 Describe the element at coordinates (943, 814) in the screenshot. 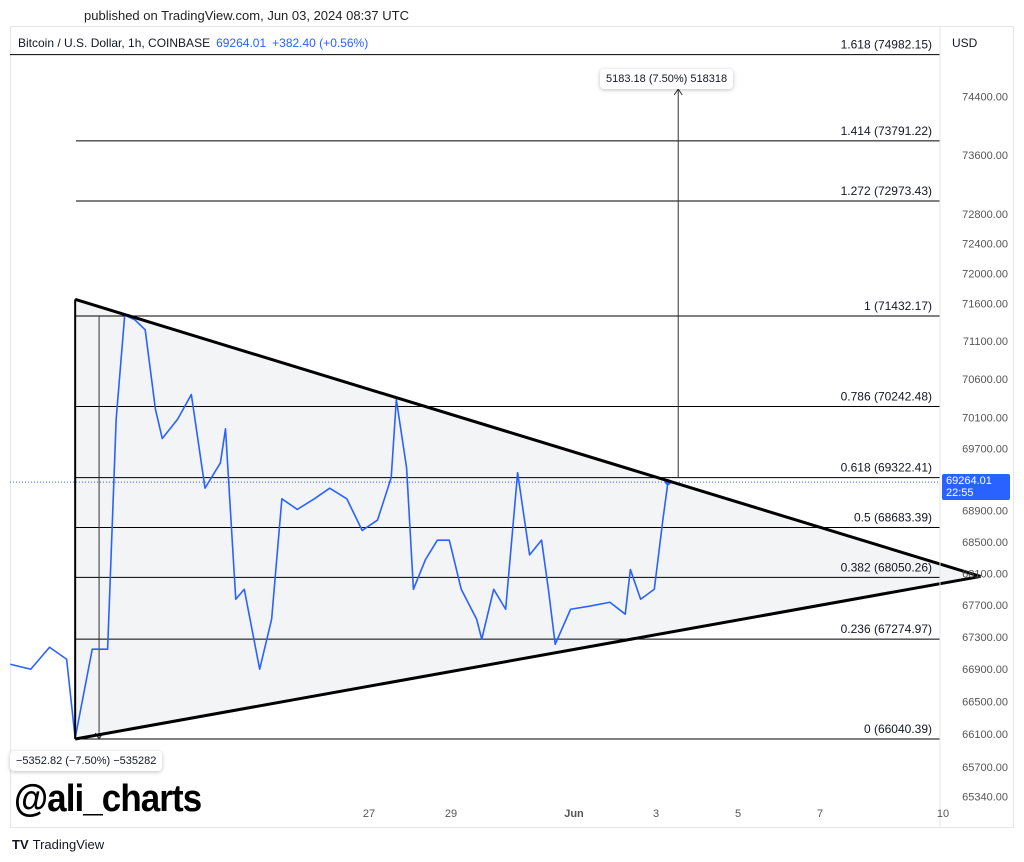

I see `time-axis-tick: 10` at that location.